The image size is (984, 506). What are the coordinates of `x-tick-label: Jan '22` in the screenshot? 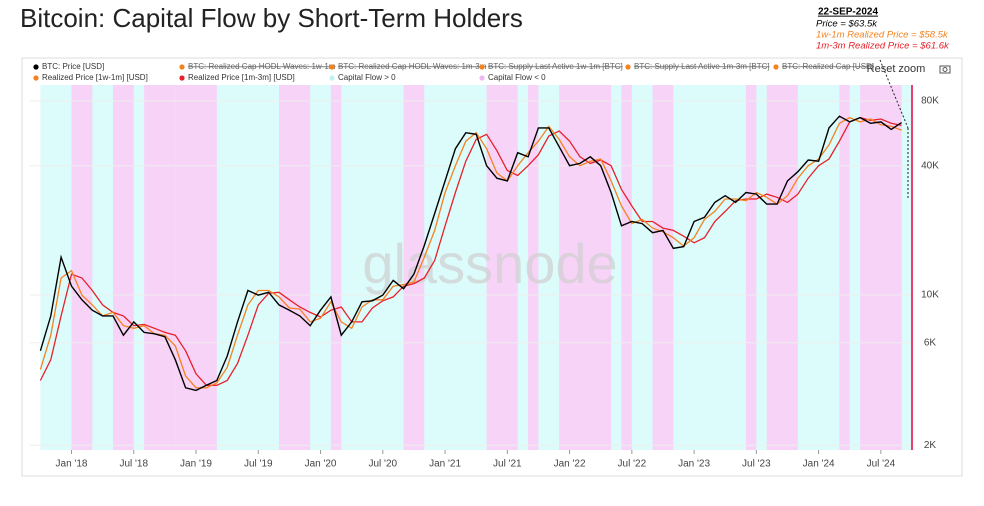 It's located at (570, 464).